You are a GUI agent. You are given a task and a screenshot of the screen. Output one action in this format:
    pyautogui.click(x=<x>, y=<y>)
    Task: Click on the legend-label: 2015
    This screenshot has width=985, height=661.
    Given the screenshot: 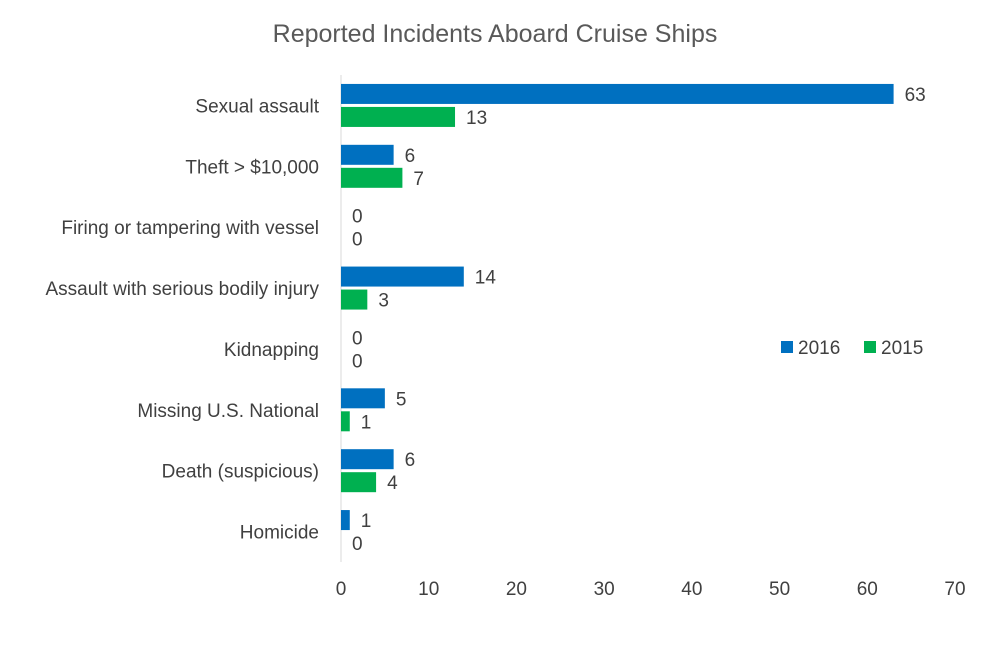 What is the action you would take?
    pyautogui.click(x=902, y=348)
    